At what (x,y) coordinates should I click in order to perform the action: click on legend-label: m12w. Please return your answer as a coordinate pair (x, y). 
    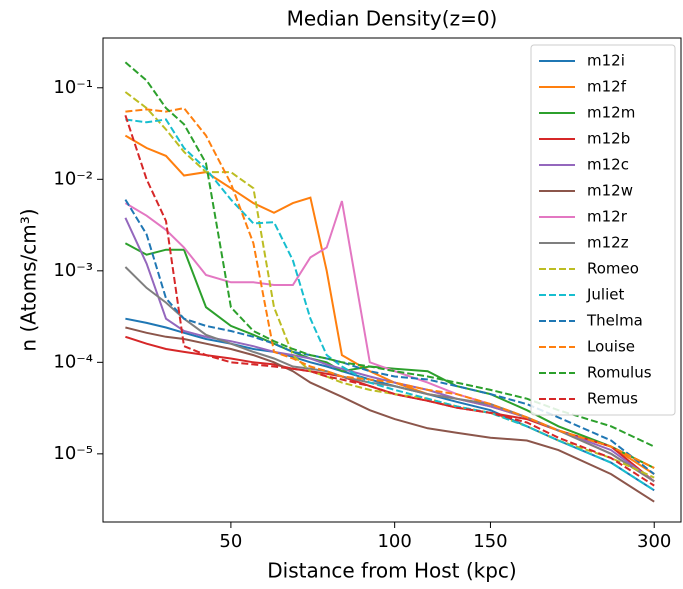
    Looking at the image, I should click on (610, 191).